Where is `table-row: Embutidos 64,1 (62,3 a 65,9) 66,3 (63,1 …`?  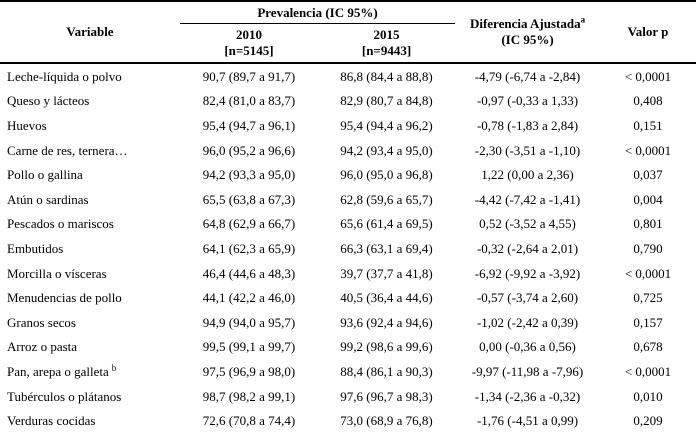
table-row: Embutidos 64,1 (62,3 a 65,9) 66,3 (63,1 … is located at coordinates (348, 248).